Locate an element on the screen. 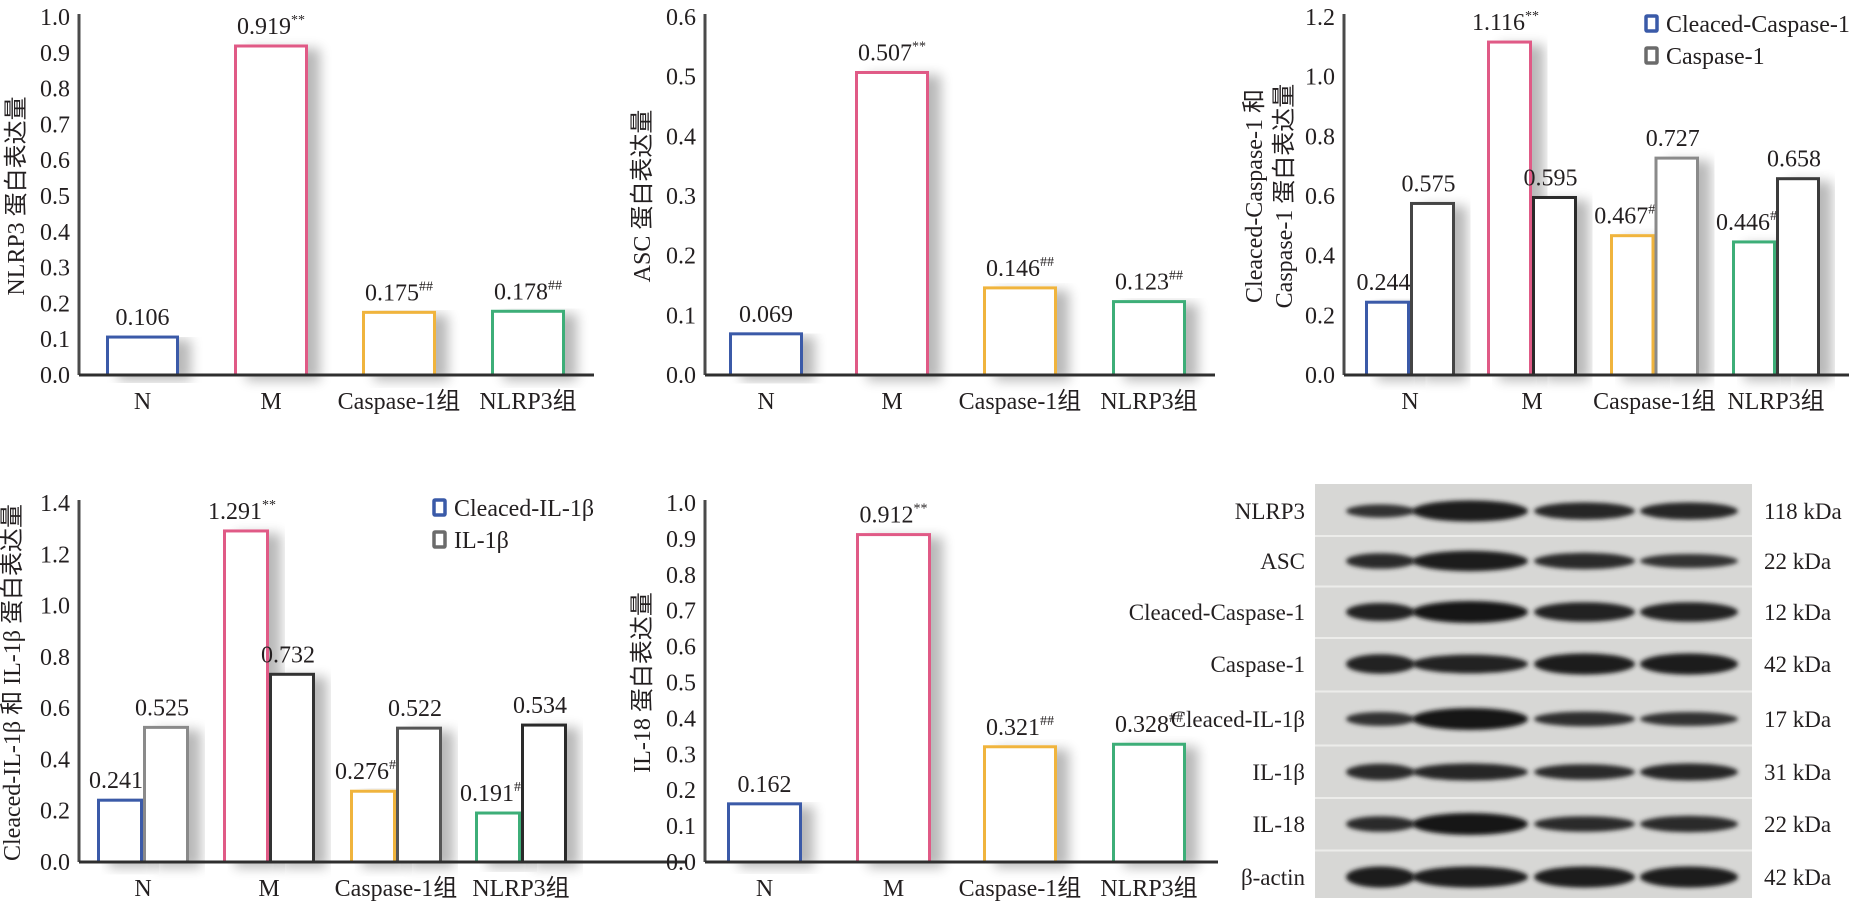 The width and height of the screenshot is (1873, 918). data-label: 0.175## is located at coordinates (399, 292).